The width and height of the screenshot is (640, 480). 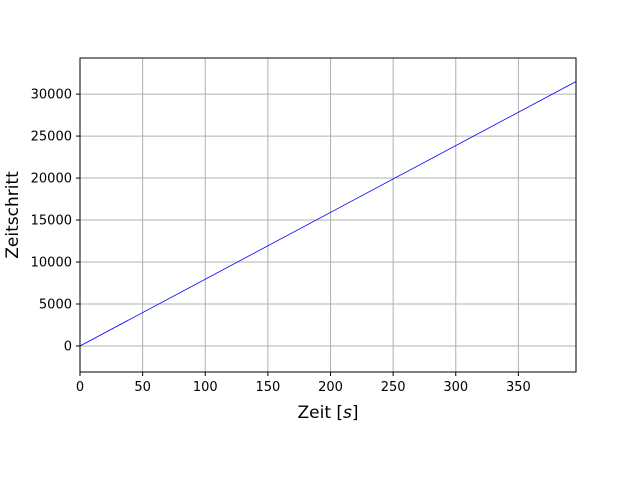 I want to click on x-tick-label: 100, so click(x=205, y=387).